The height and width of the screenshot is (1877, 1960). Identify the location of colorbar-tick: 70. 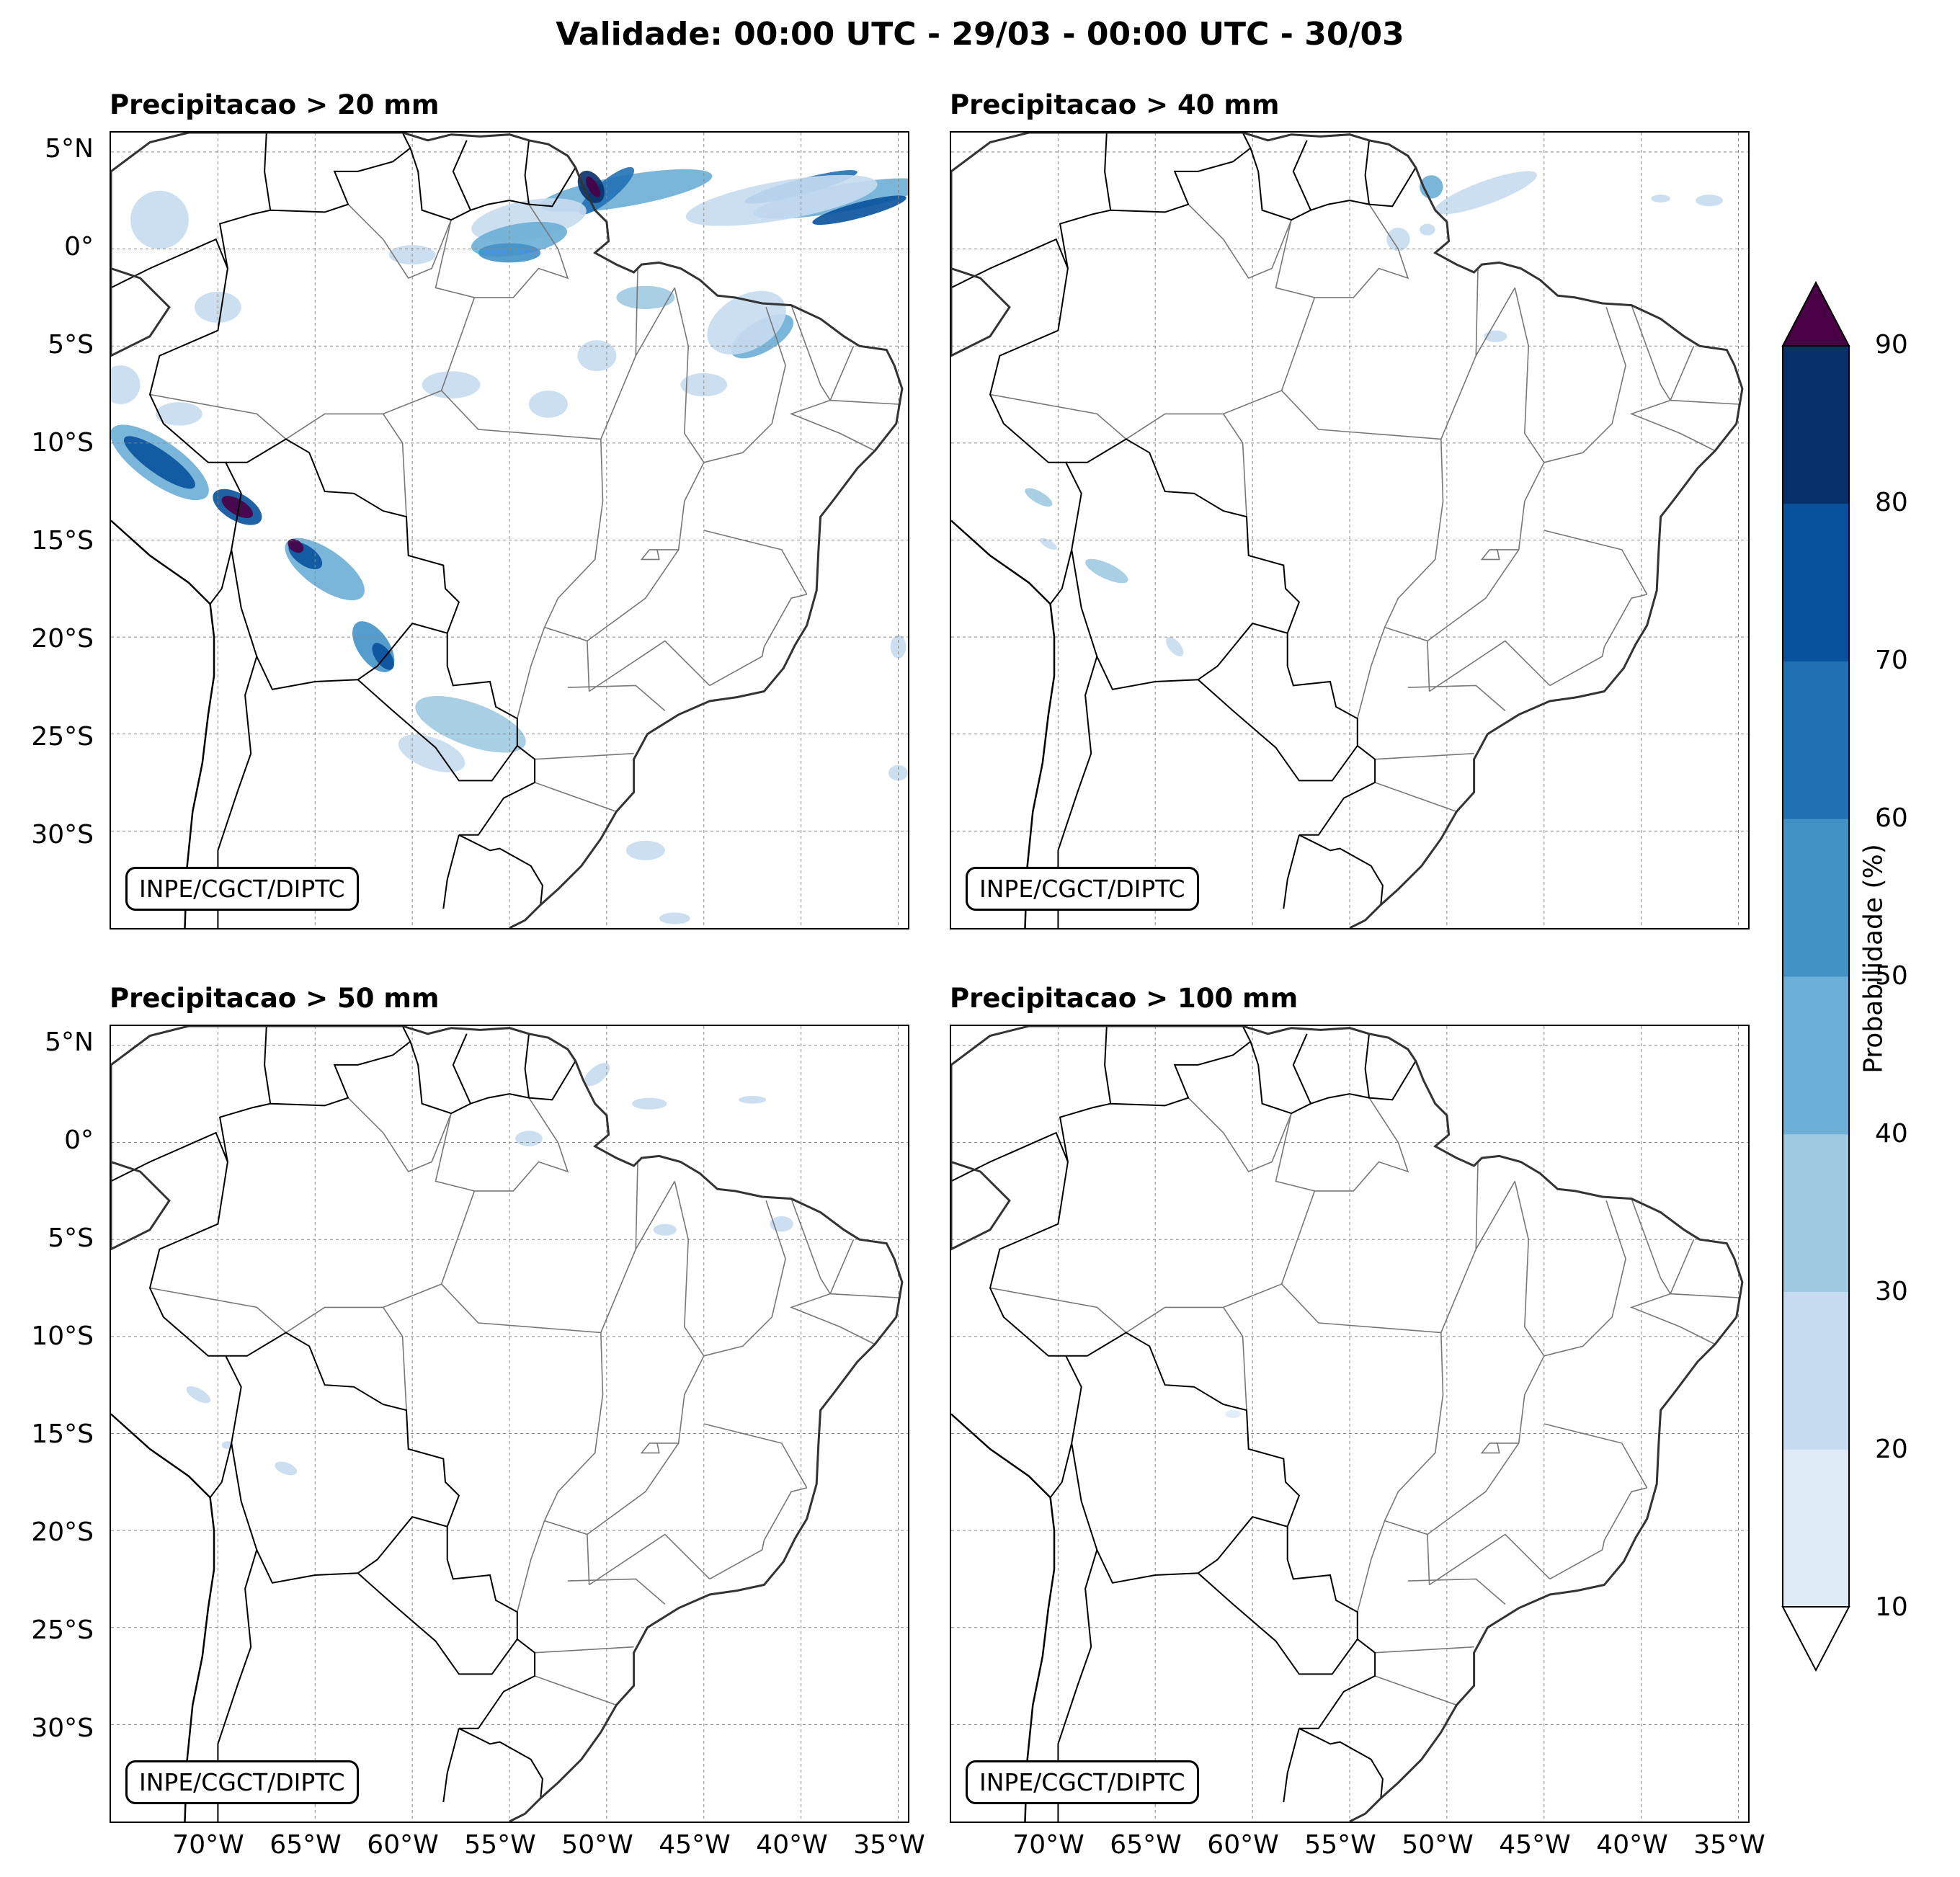
(1891, 661).